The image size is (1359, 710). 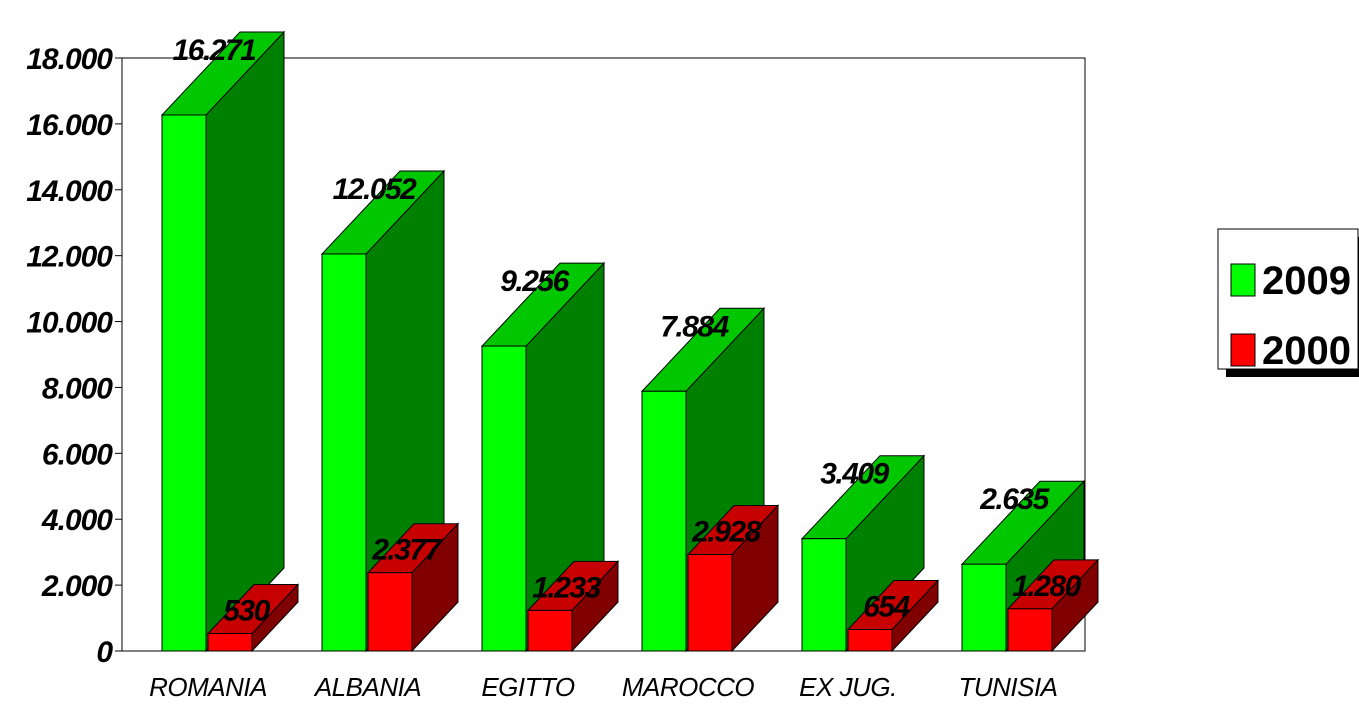 I want to click on y-tick-label: 18.000, so click(x=69, y=59).